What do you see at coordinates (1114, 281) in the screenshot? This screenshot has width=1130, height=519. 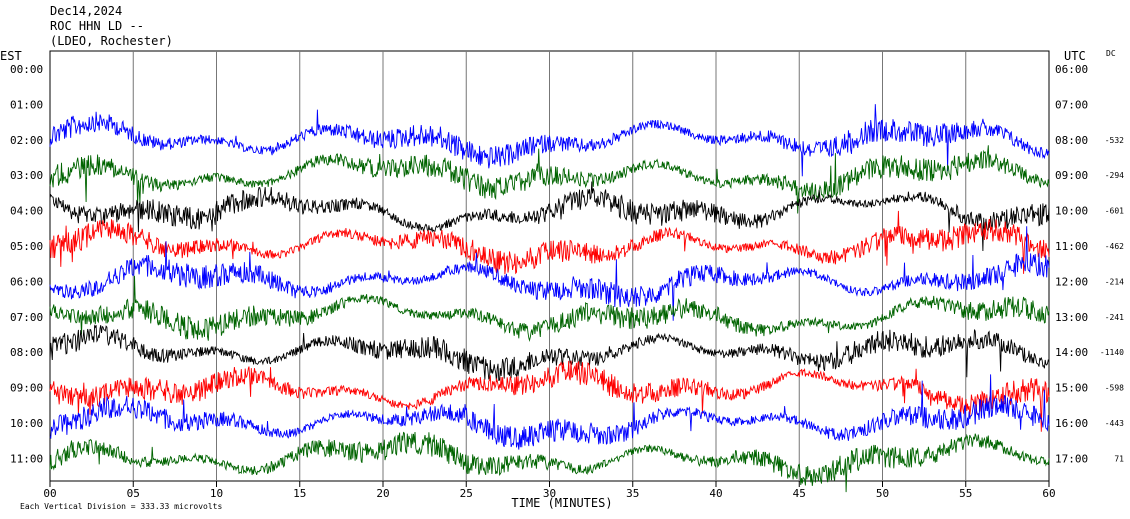 I see `dc-value: -214` at bounding box center [1114, 281].